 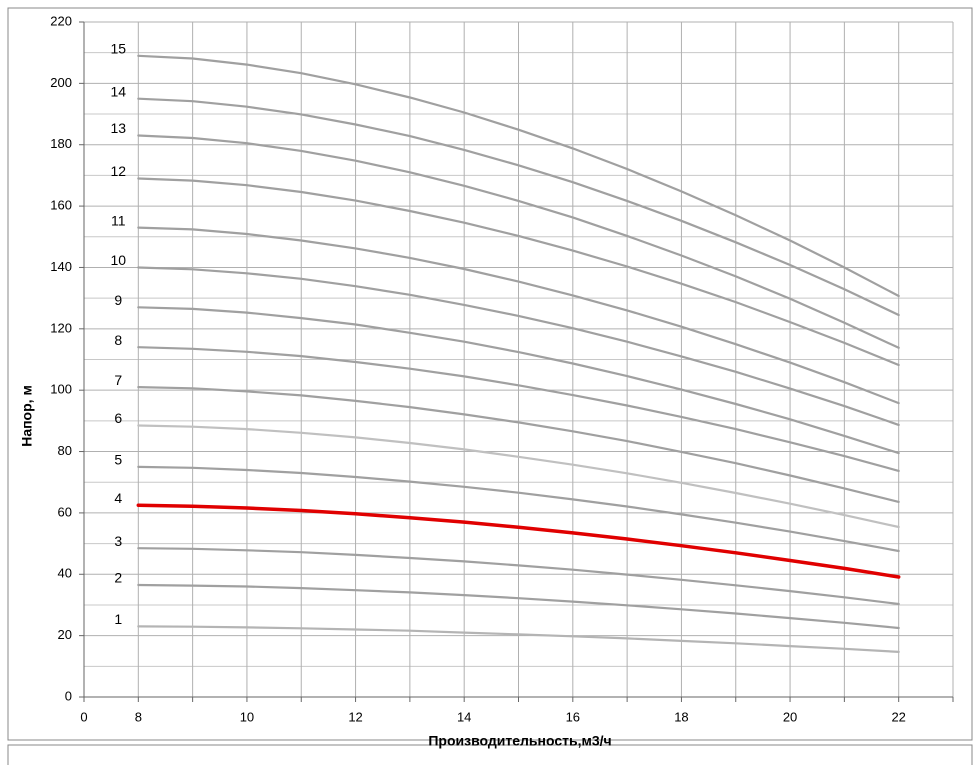 What do you see at coordinates (68, 695) in the screenshot?
I see `y-tick-label: 0` at bounding box center [68, 695].